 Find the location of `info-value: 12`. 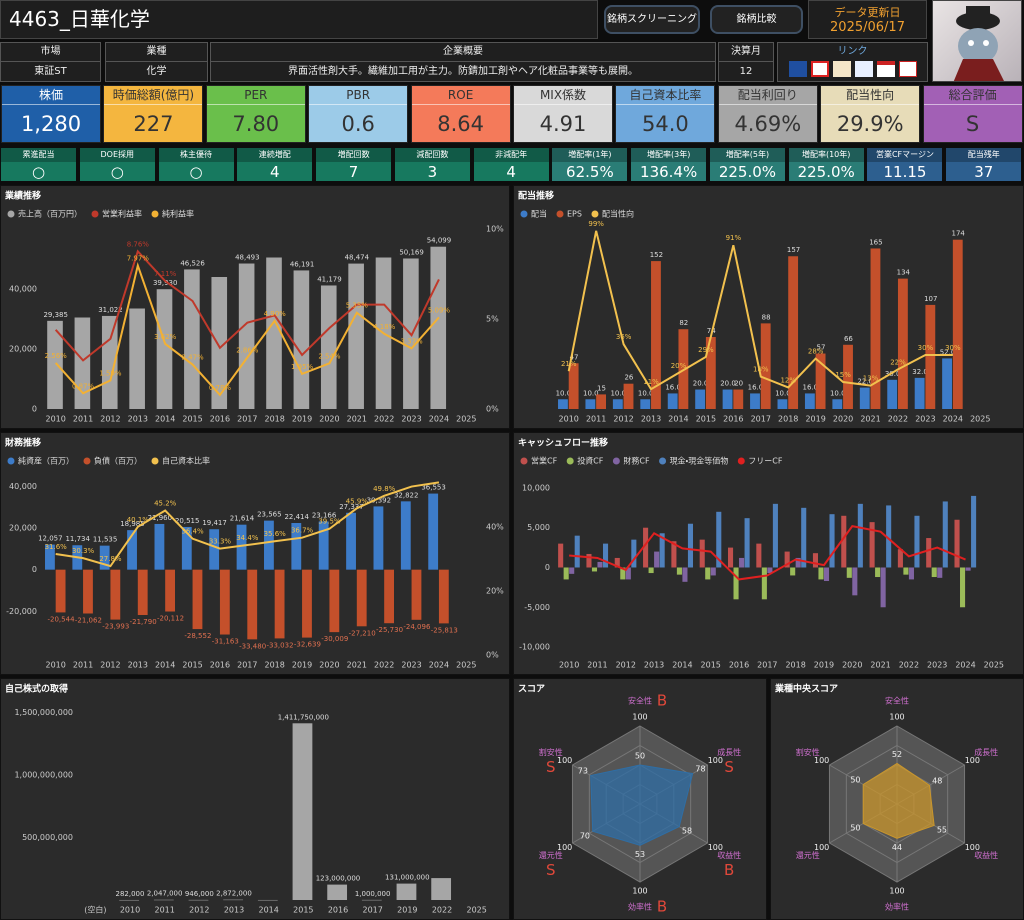

info-value: 12 is located at coordinates (746, 71).